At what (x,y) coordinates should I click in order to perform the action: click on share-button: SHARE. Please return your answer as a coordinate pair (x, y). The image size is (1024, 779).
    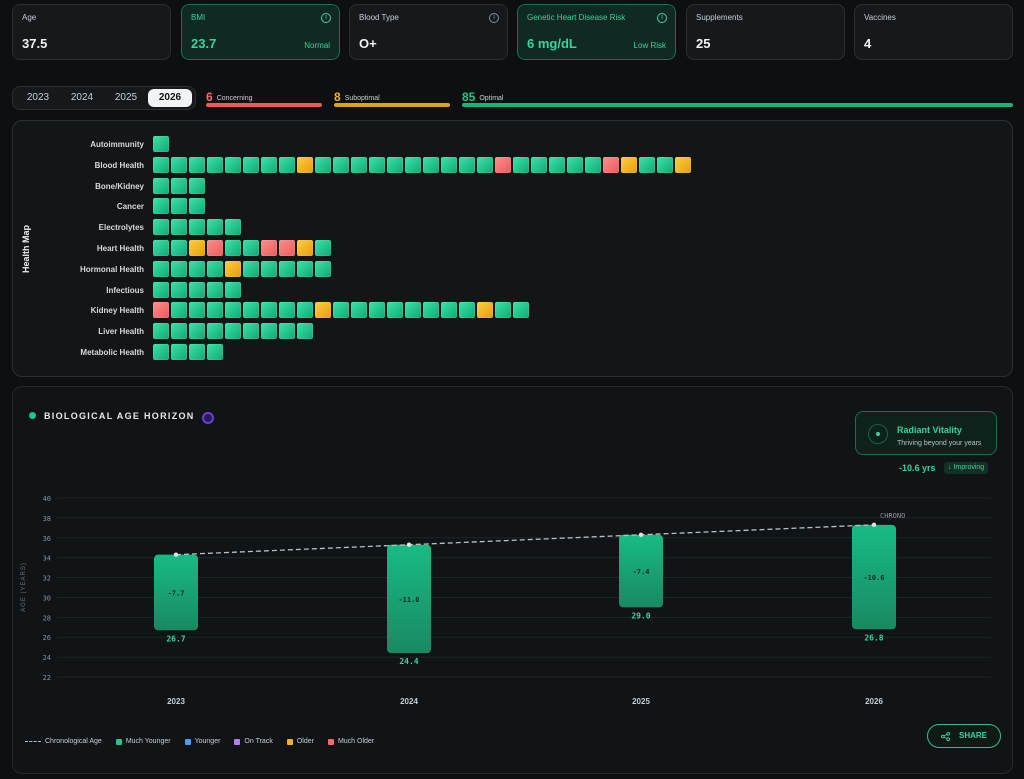
    Looking at the image, I should click on (964, 736).